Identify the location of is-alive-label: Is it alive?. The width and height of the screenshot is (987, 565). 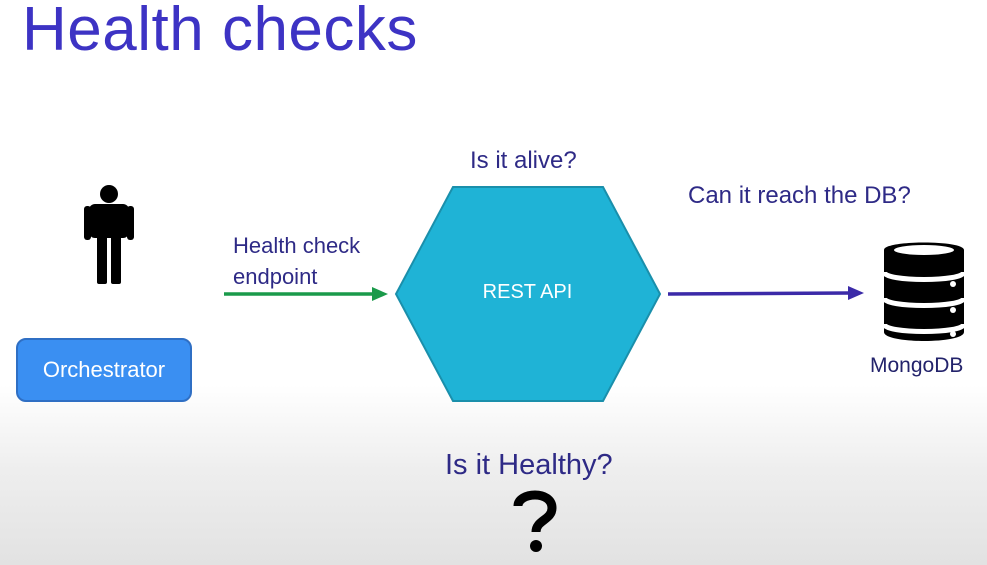
(523, 160).